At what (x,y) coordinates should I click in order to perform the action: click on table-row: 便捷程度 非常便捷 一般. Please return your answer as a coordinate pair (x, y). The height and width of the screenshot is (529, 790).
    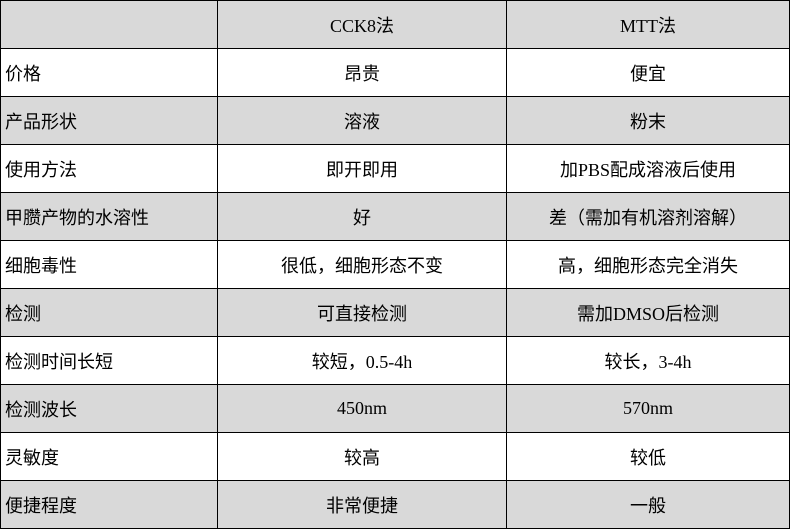
    Looking at the image, I should click on (395, 504).